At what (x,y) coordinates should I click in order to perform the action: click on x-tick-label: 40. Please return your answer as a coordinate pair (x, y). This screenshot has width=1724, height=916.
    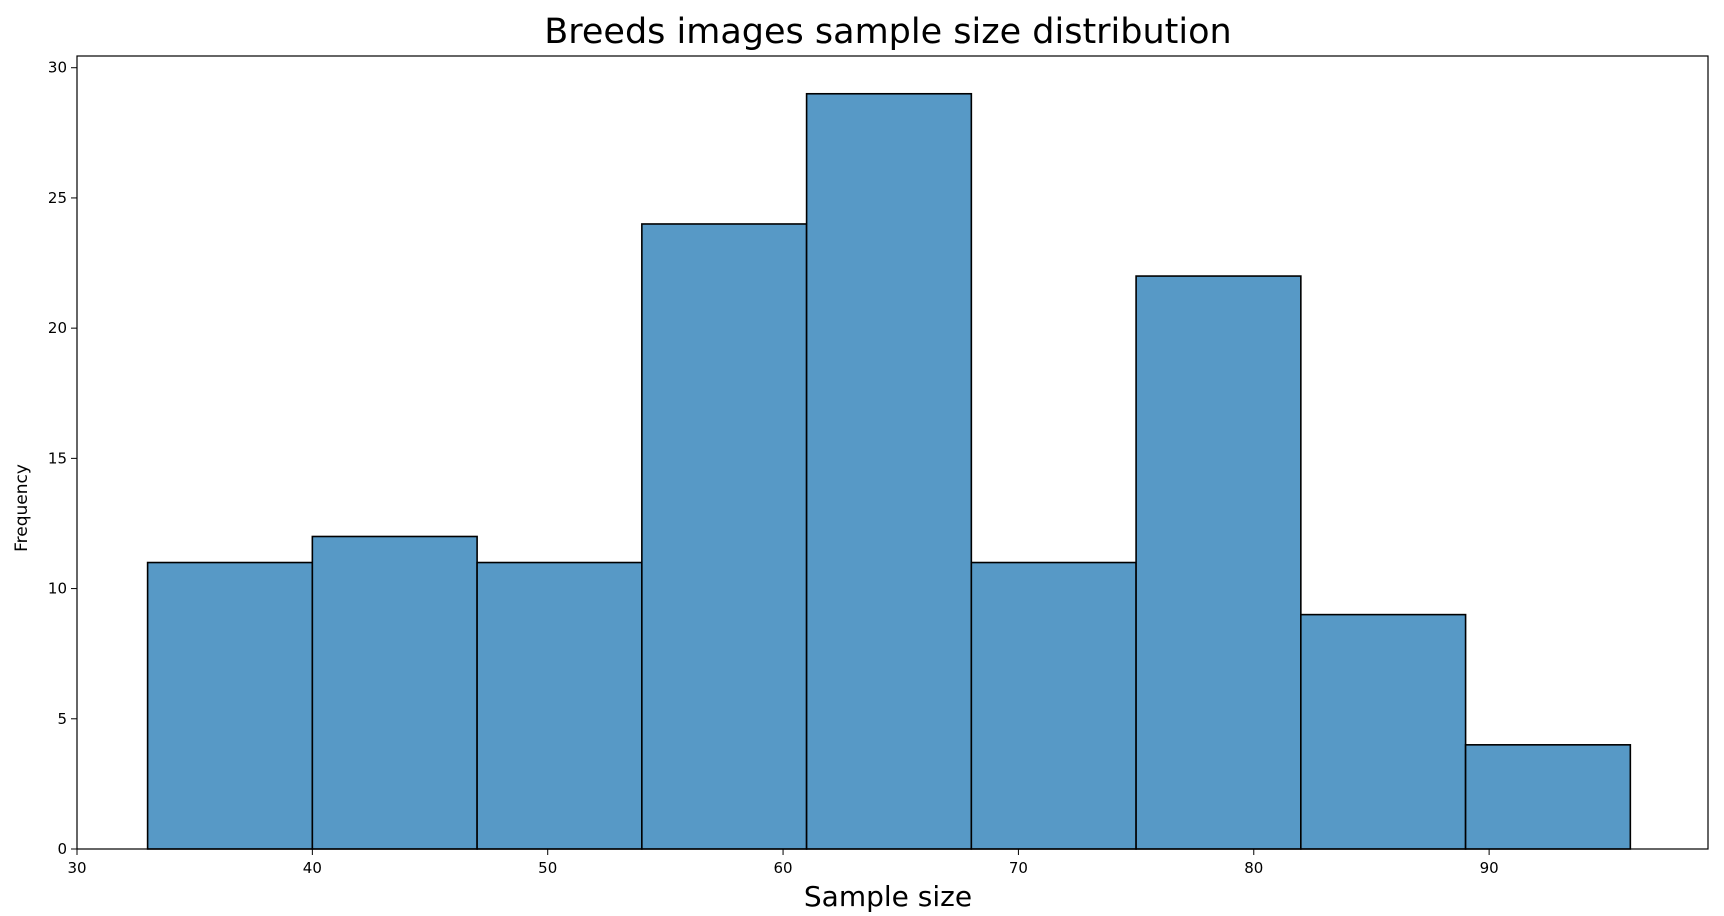
    Looking at the image, I should click on (312, 868).